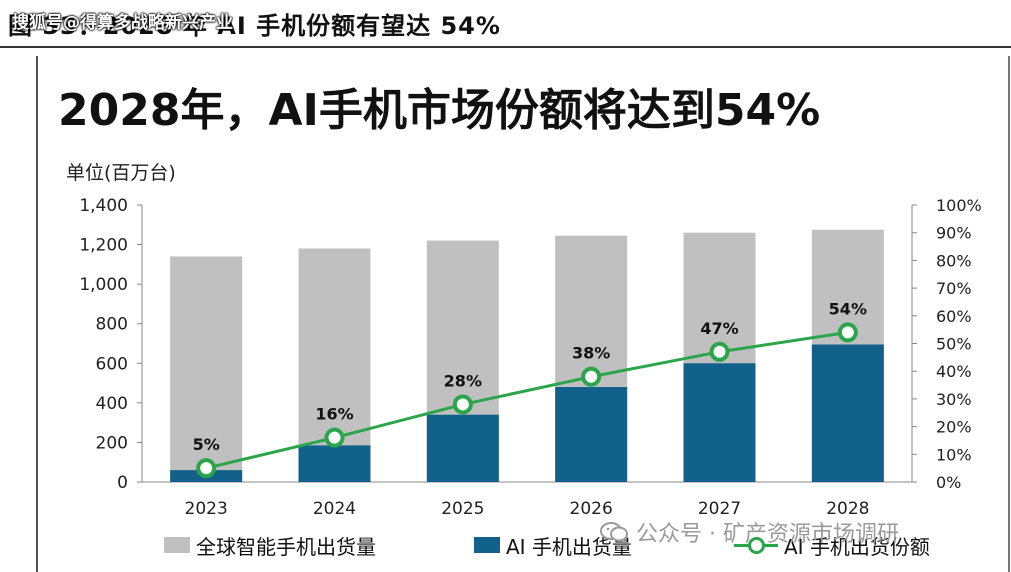 The image size is (1011, 572). Describe the element at coordinates (112, 364) in the screenshot. I see `y-left-tick-label: 600` at that location.